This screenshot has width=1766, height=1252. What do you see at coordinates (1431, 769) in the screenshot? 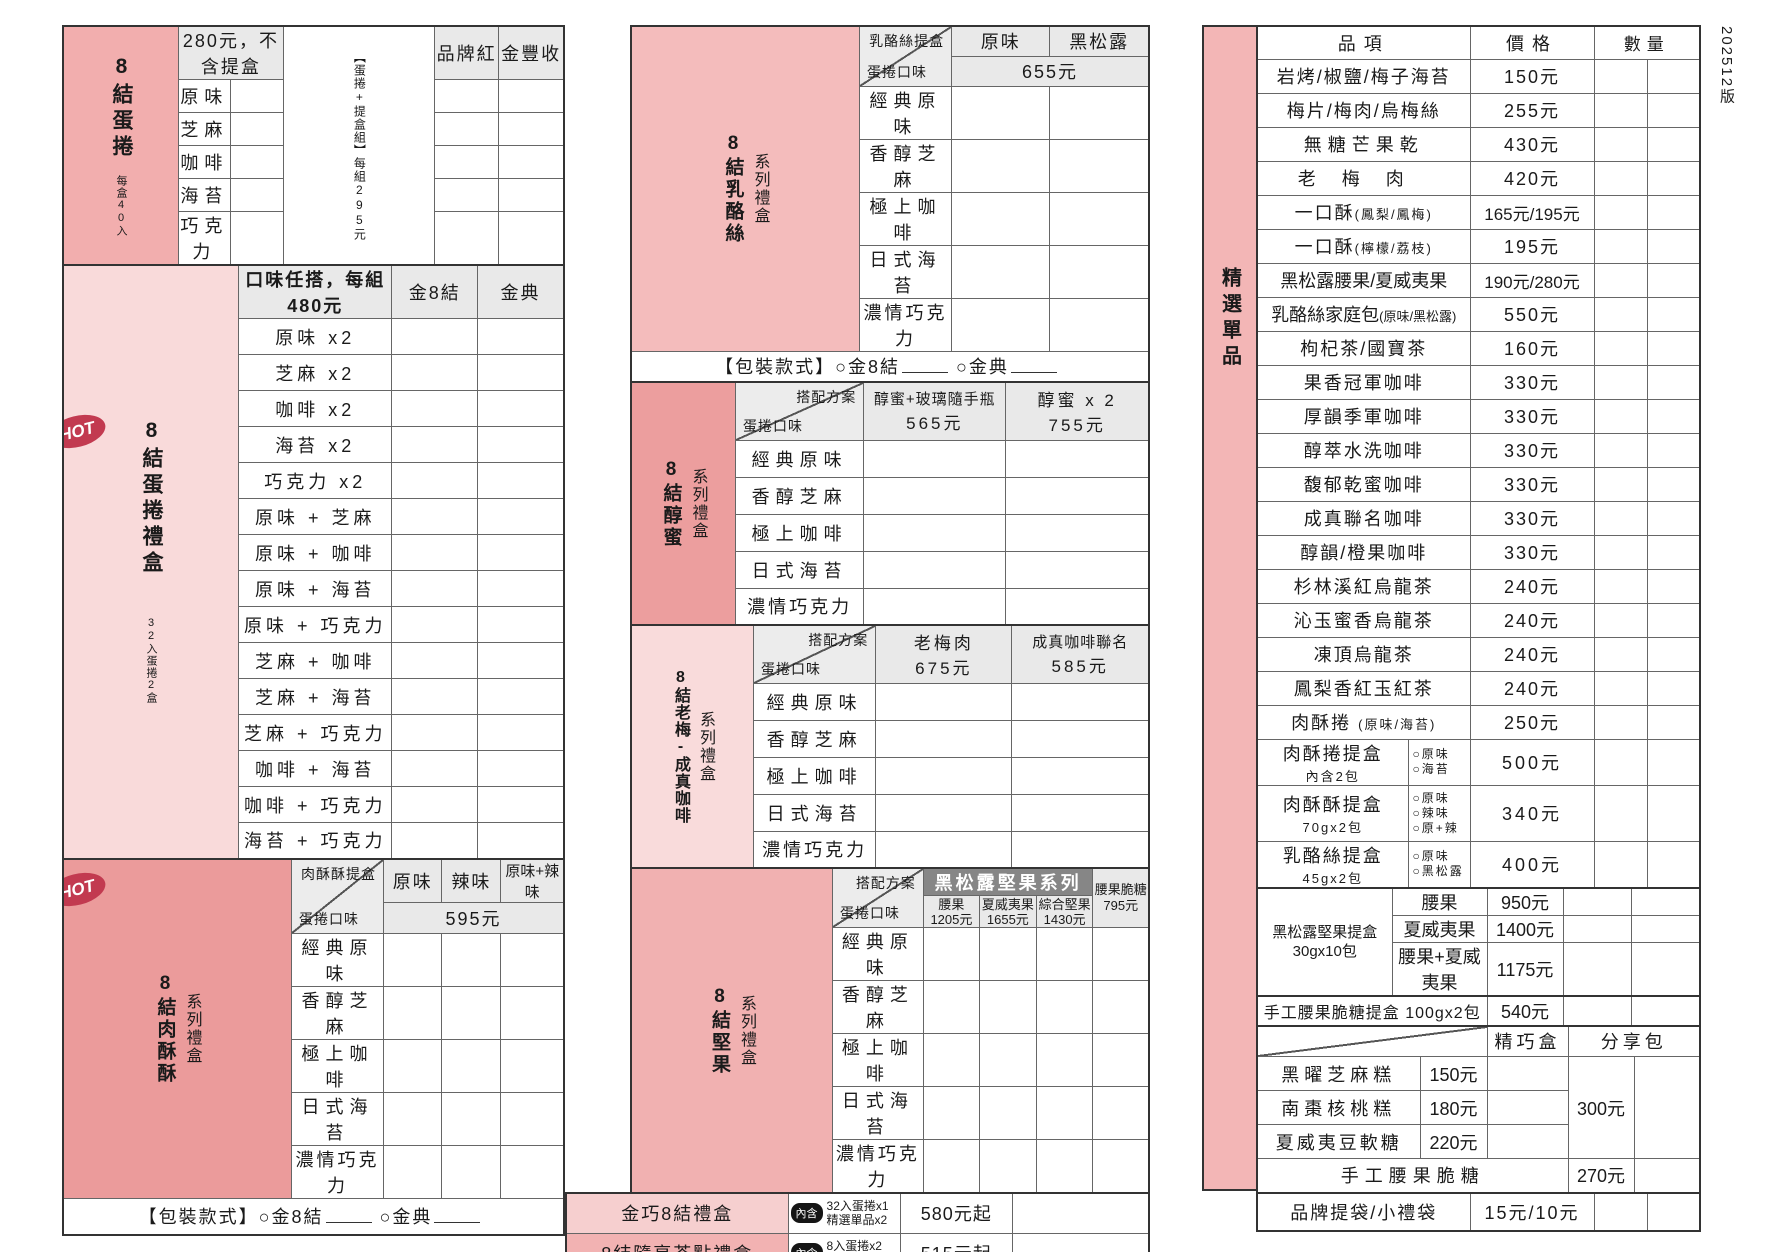
I see `flavor-option: ○海苔` at bounding box center [1431, 769].